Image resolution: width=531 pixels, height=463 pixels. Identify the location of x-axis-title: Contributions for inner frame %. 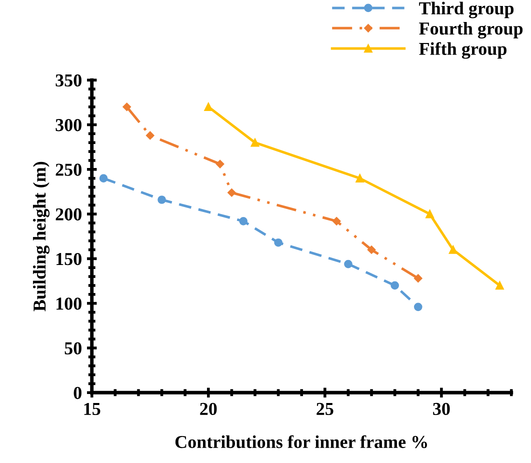
(301, 441).